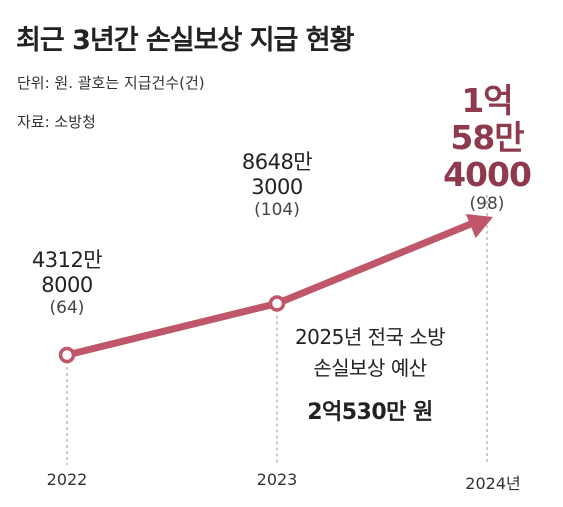 Image resolution: width=563 pixels, height=507 pixels. I want to click on data-label-2022: 4312만 8000 (64), so click(67, 283).